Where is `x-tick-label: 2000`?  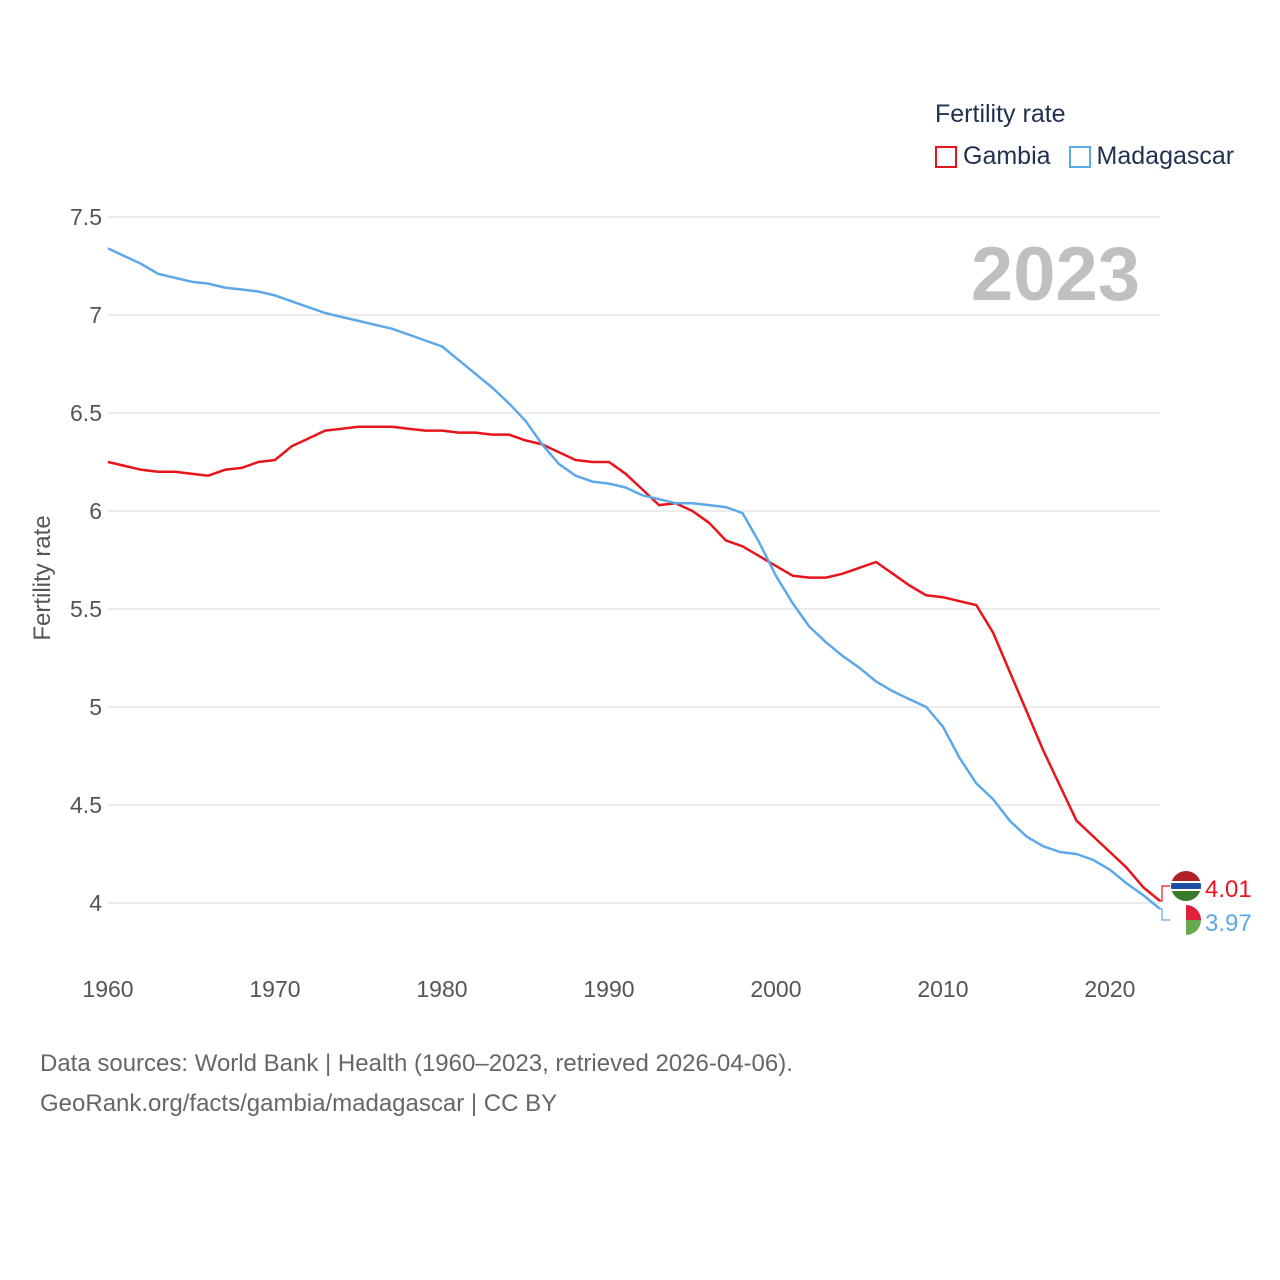 x-tick-label: 2000 is located at coordinates (775, 989).